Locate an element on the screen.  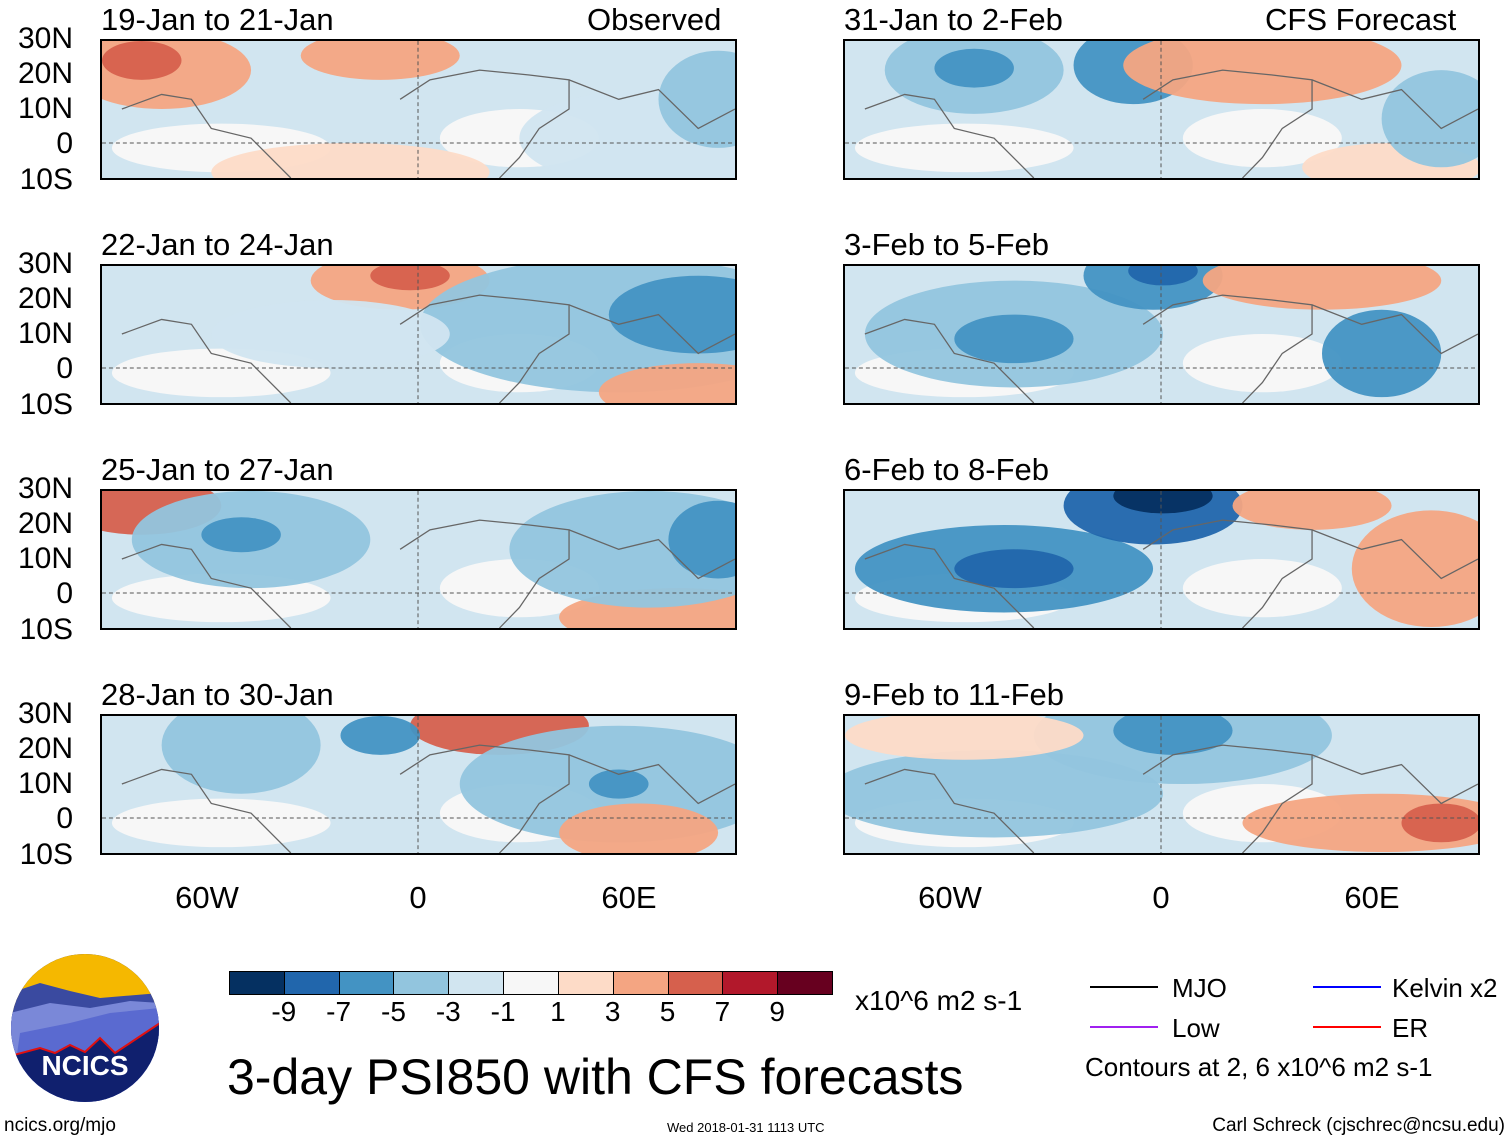
figure-title: 3-day PSI850 with CFS forecasts is located at coordinates (595, 1077).